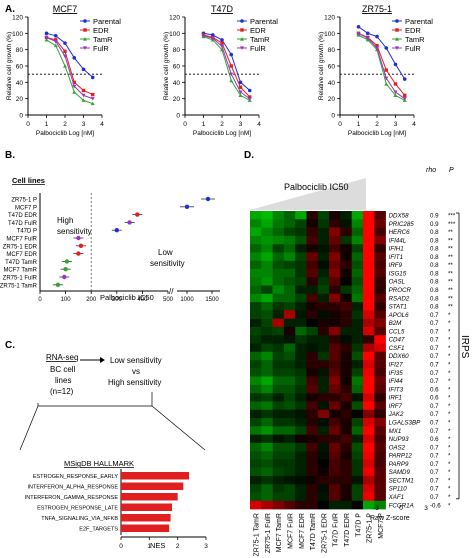 This screenshot has height=558, width=474. I want to click on x-tick-label: 0, so click(121, 546).